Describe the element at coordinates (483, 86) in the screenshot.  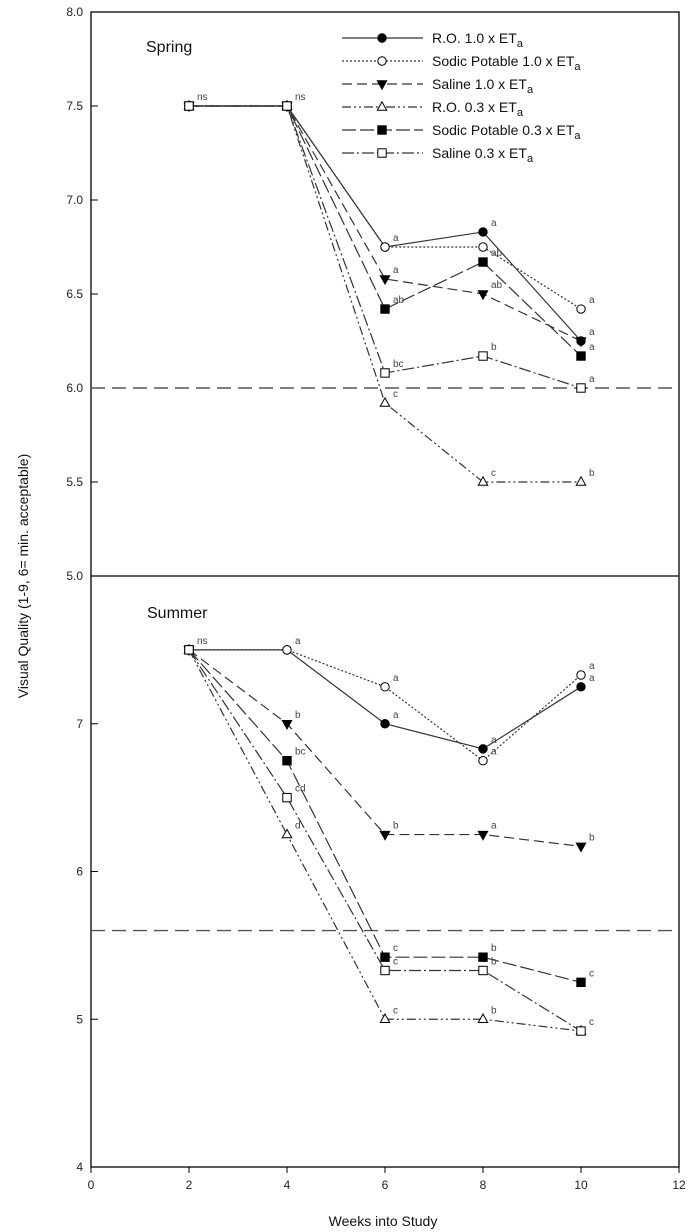
I see `legend-entry: Saline 1.0 x ETa` at that location.